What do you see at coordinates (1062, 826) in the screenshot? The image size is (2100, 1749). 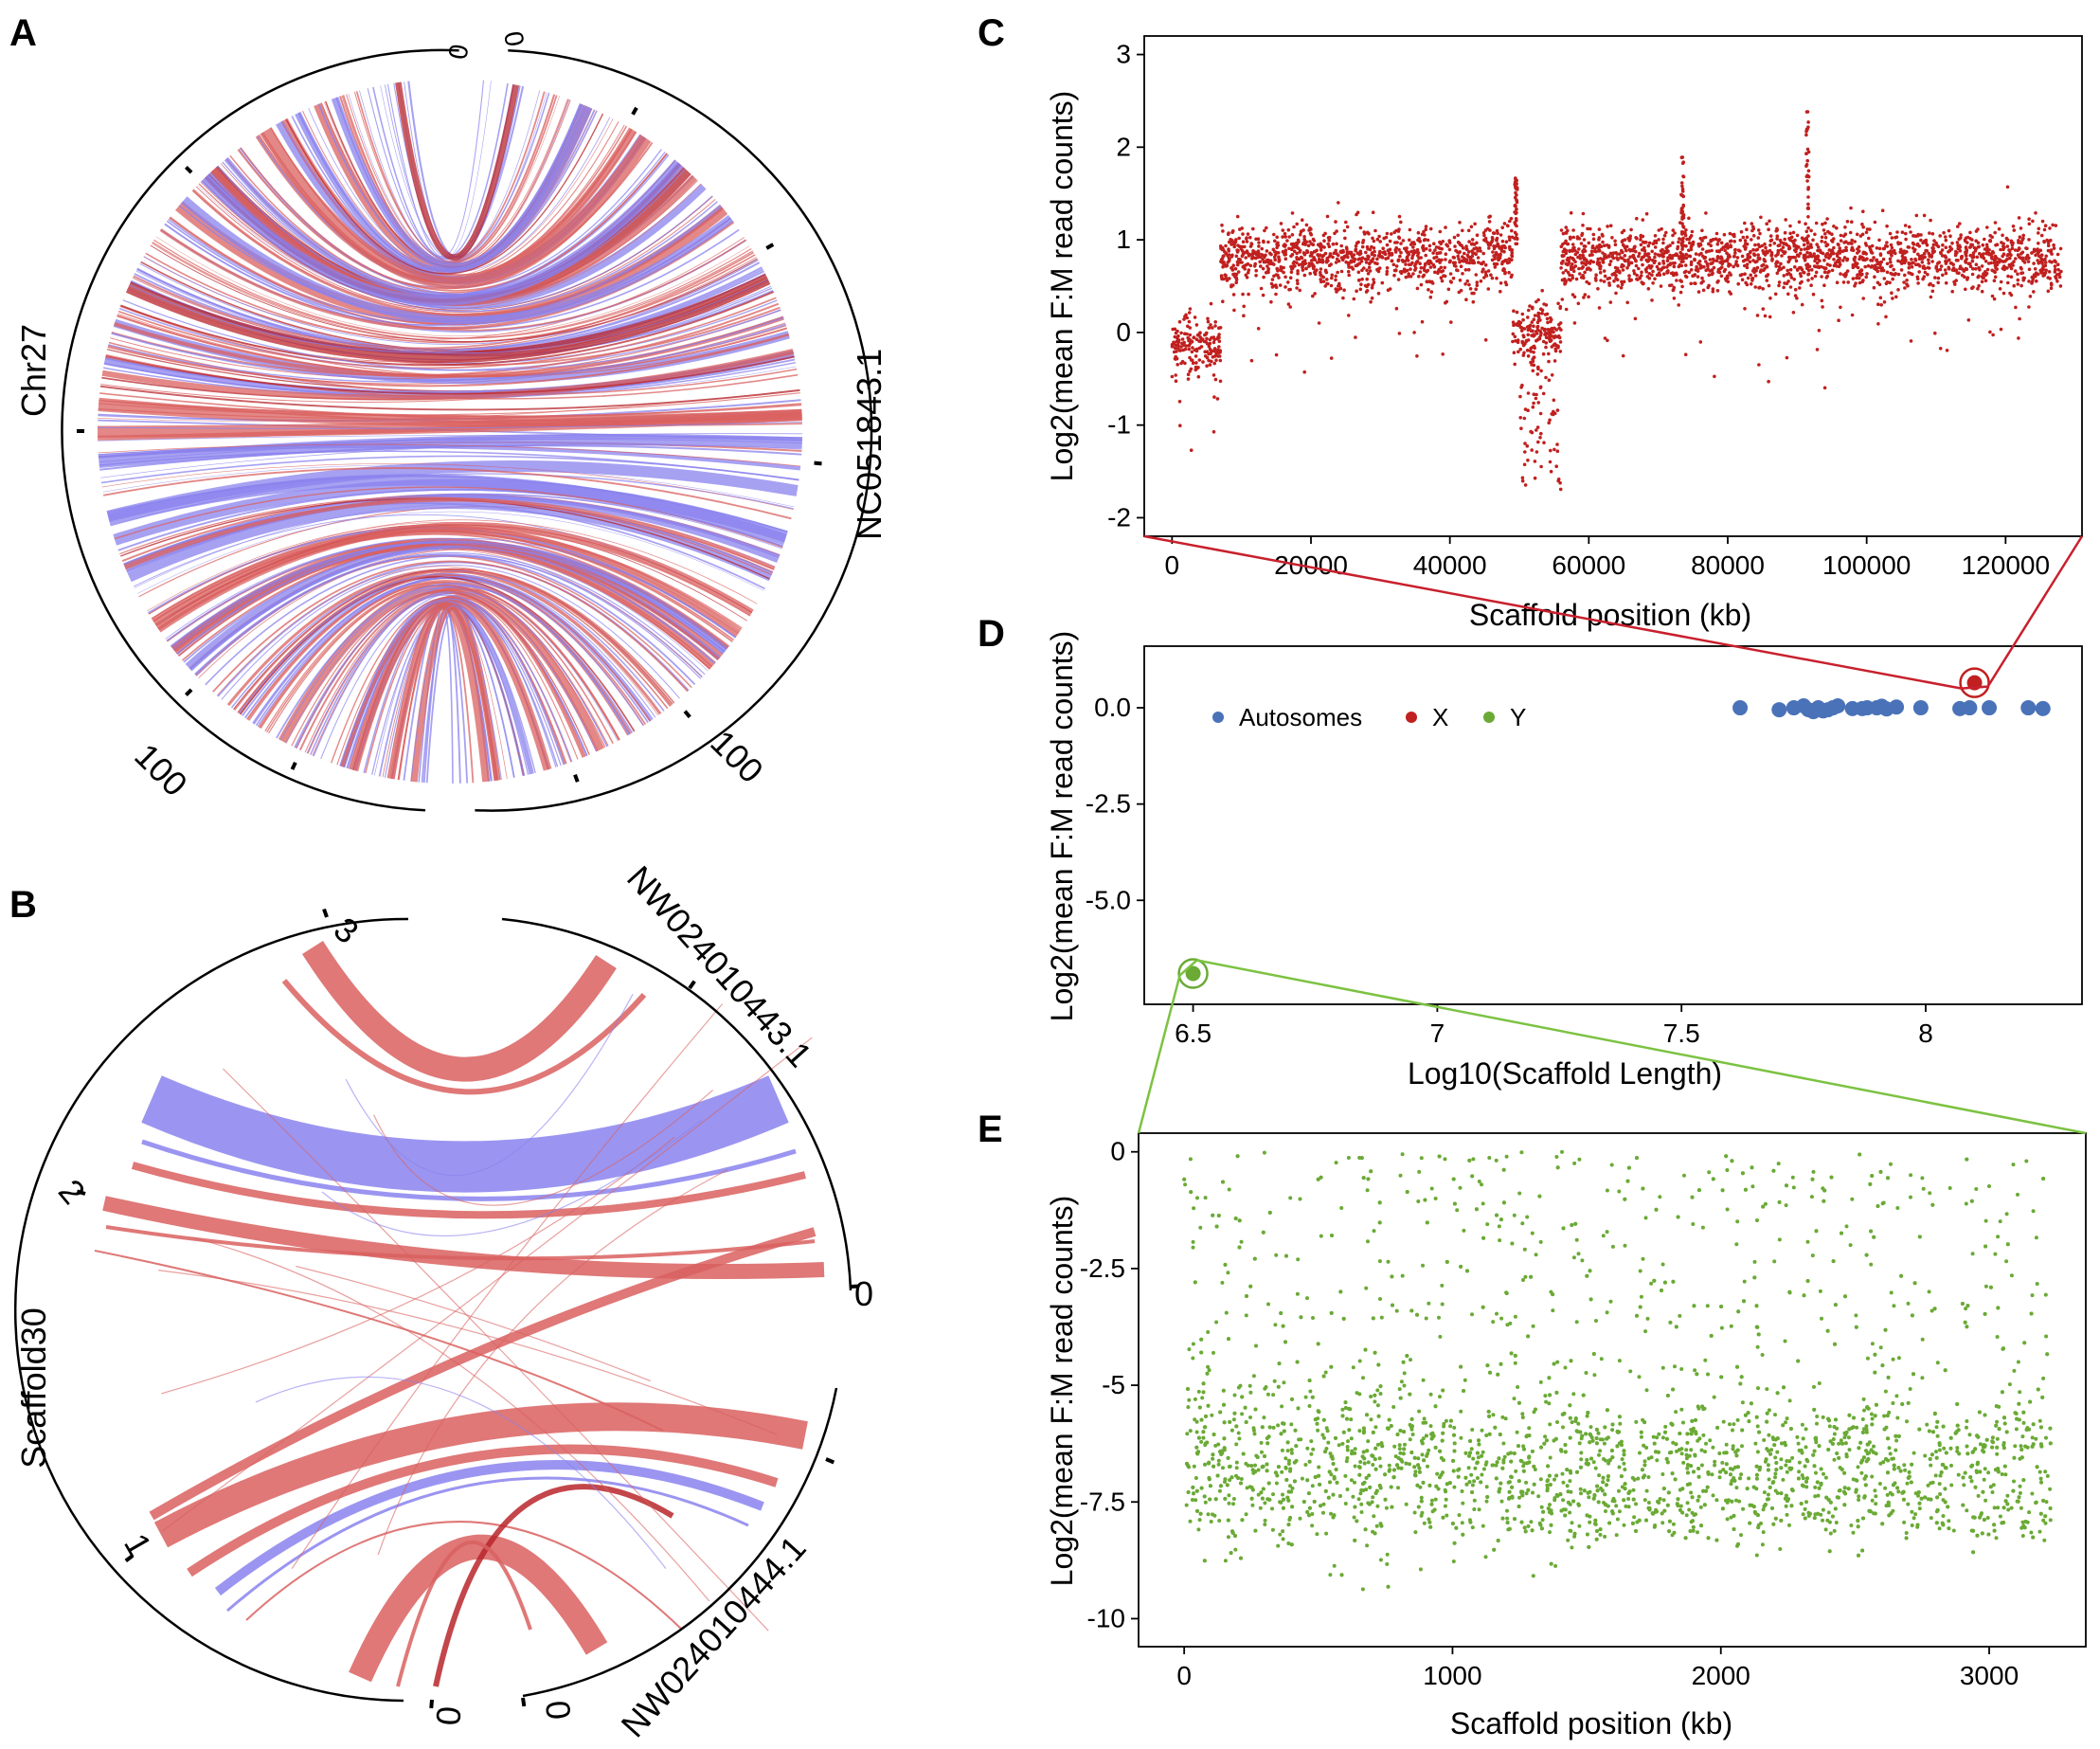 I see `panel-d-y-axis-label: Log2(mean F:M read counts)` at bounding box center [1062, 826].